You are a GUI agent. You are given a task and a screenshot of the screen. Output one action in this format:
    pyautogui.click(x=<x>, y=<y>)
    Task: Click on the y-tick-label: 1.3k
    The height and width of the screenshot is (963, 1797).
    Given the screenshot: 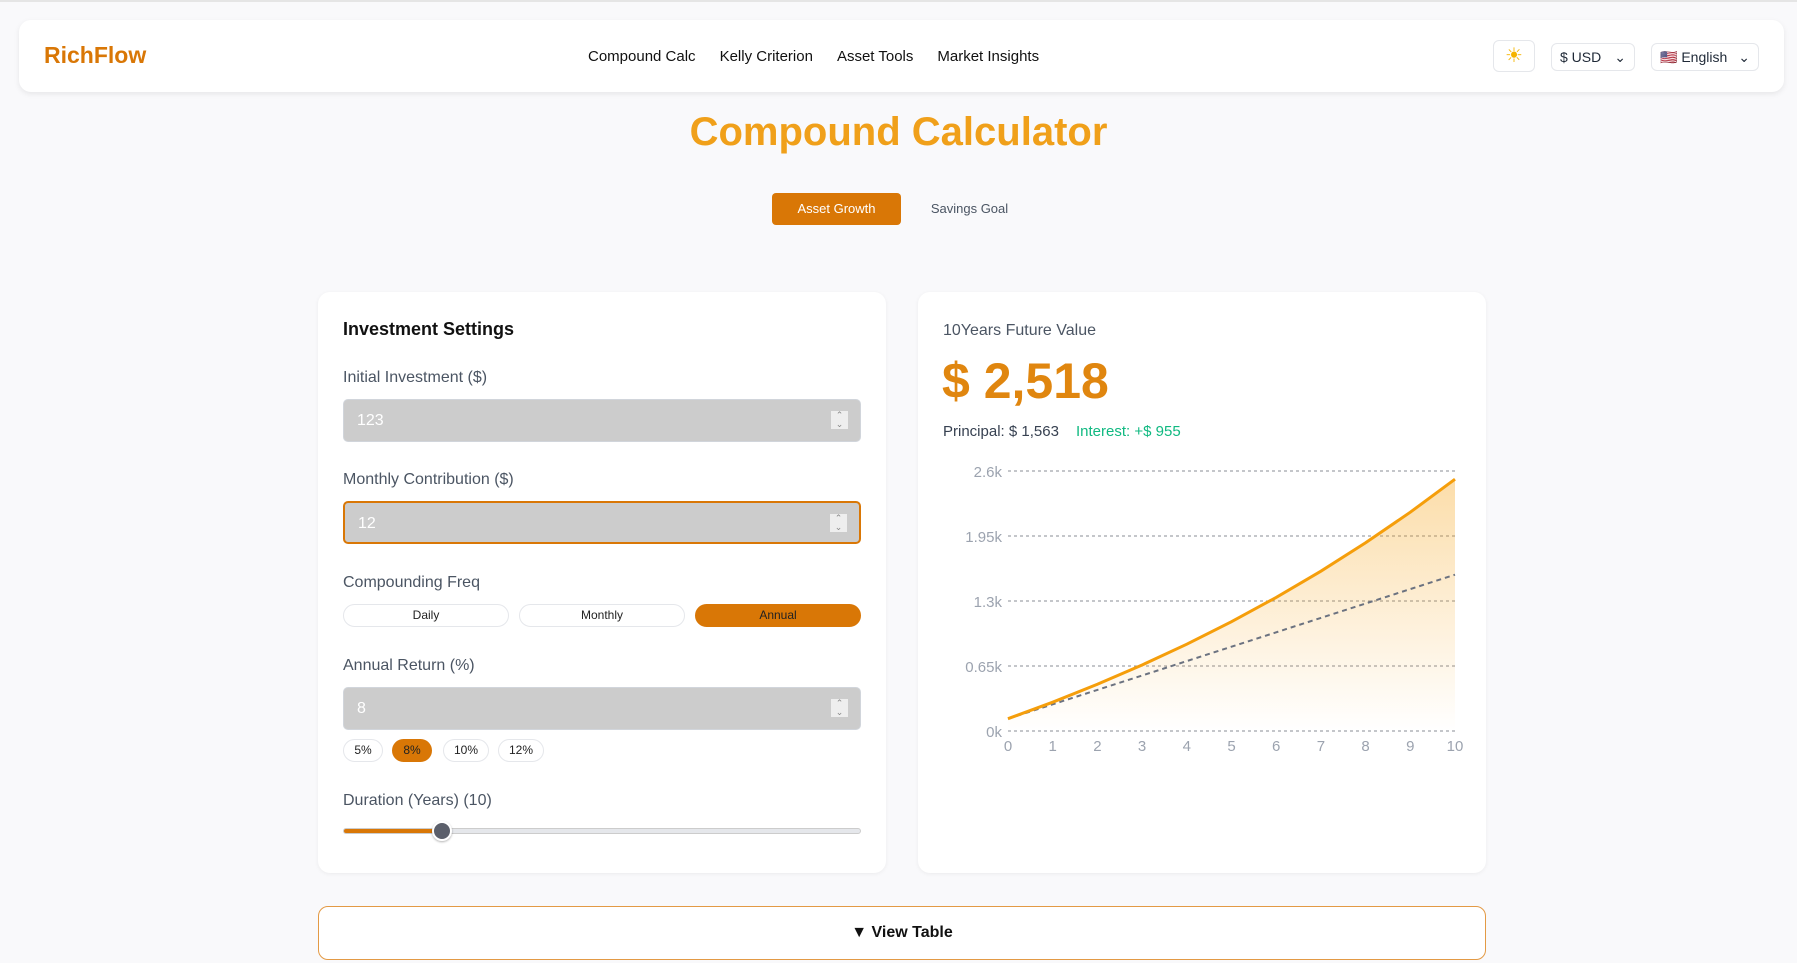 What is the action you would take?
    pyautogui.click(x=988, y=602)
    